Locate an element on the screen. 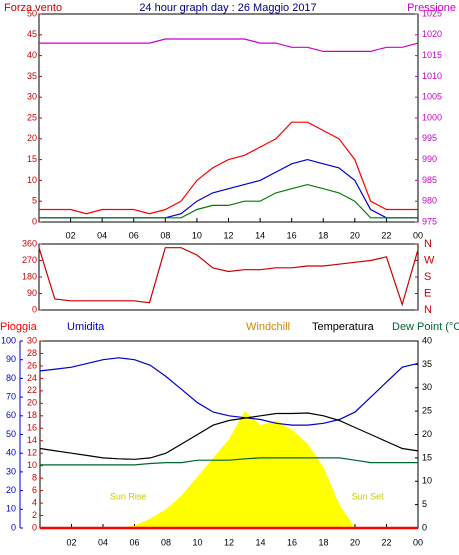 The width and height of the screenshot is (459, 555). y-tick-label: 70 is located at coordinates (11, 396).